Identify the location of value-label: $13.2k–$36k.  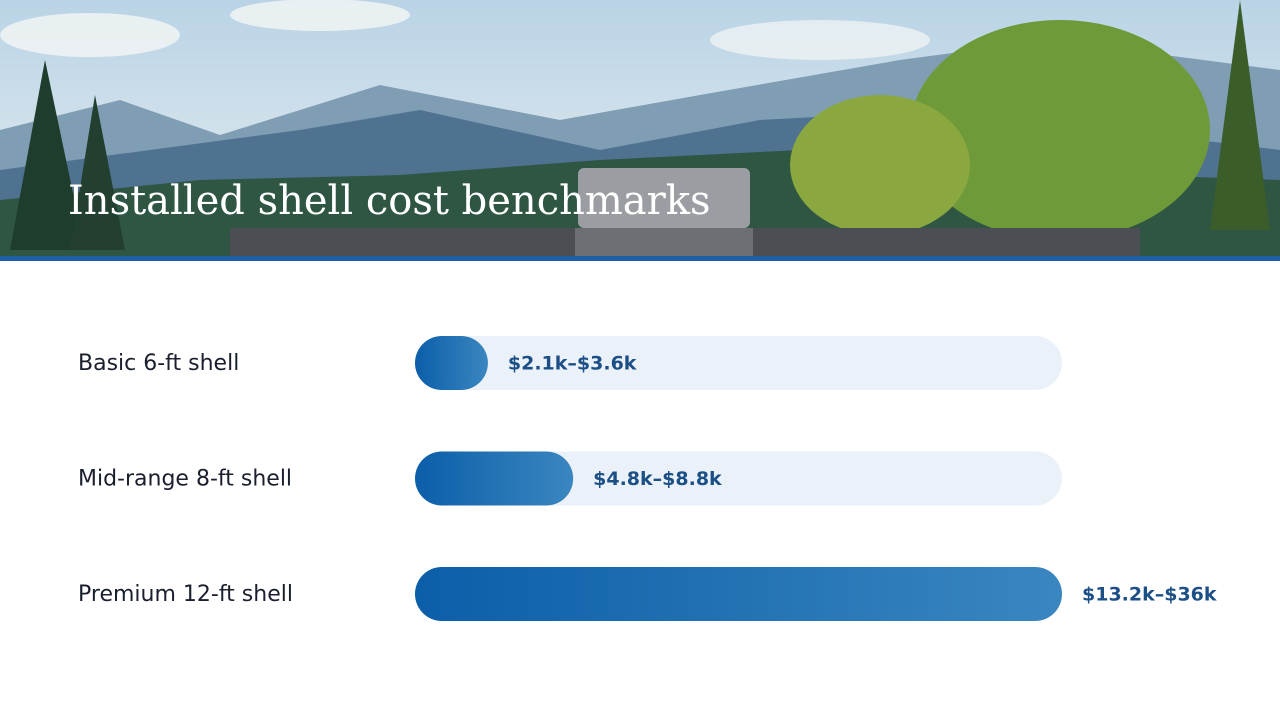
(1149, 595).